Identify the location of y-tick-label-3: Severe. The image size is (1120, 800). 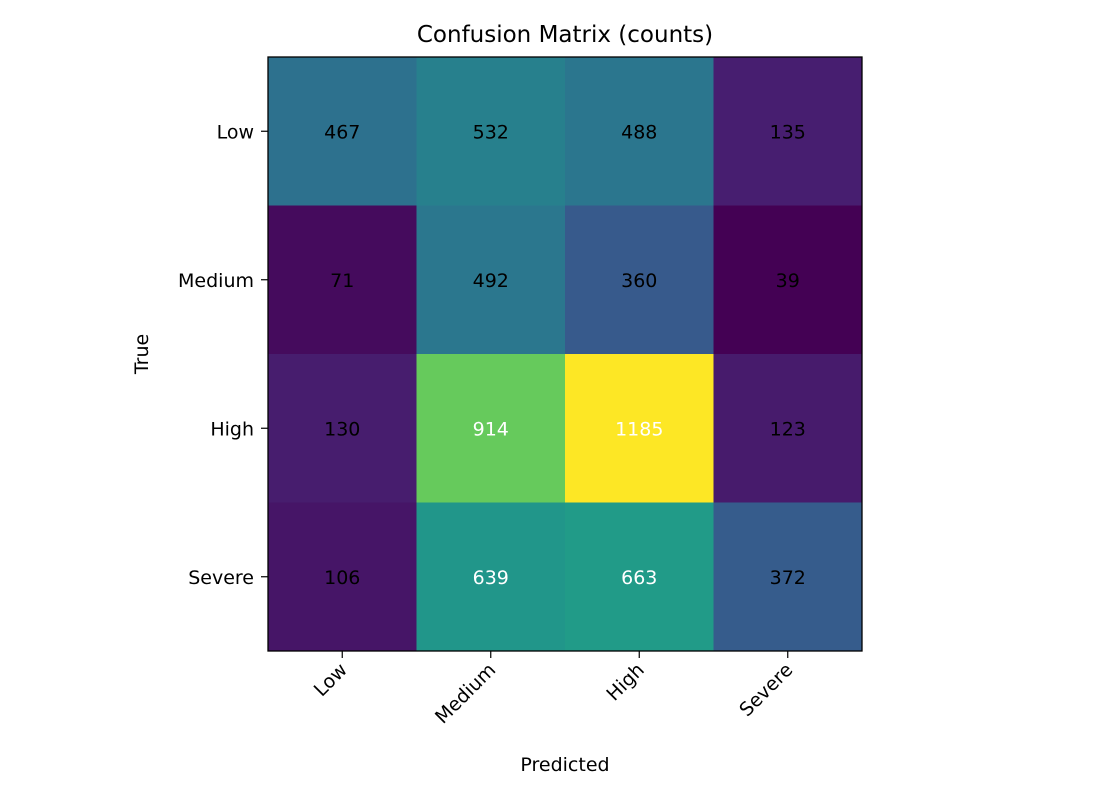
(221, 578).